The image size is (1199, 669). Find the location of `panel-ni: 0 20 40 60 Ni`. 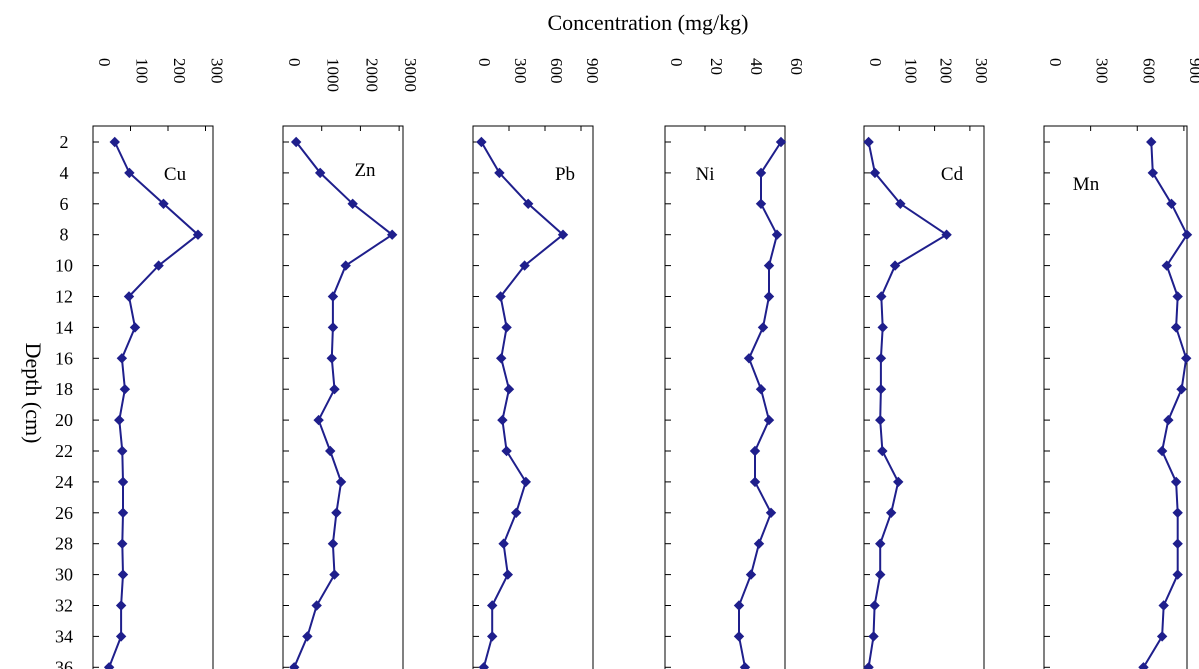

panel-ni: 0 20 40 60 Ni is located at coordinates (735, 363).